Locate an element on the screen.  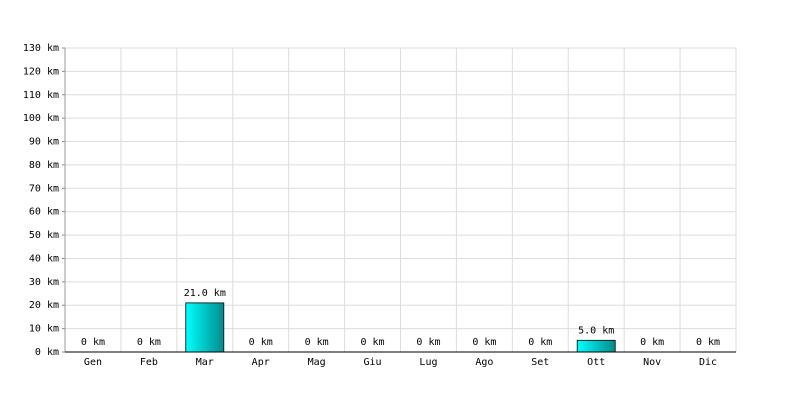
y-tick-label: 70 km is located at coordinates (44, 188).